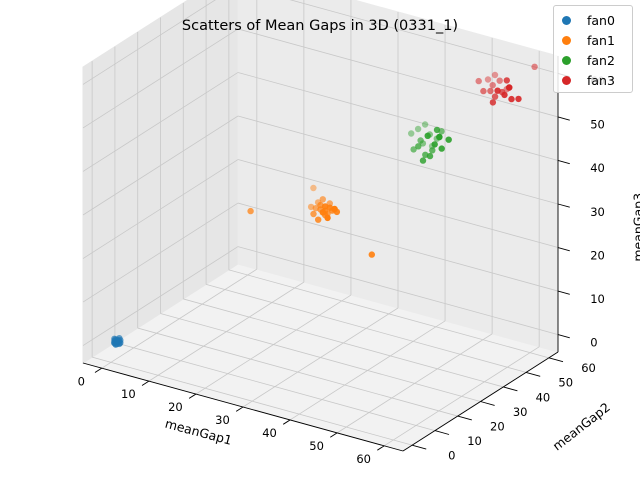 The height and width of the screenshot is (480, 640). What do you see at coordinates (593, 342) in the screenshot?
I see `z-tick-label: 0` at bounding box center [593, 342].